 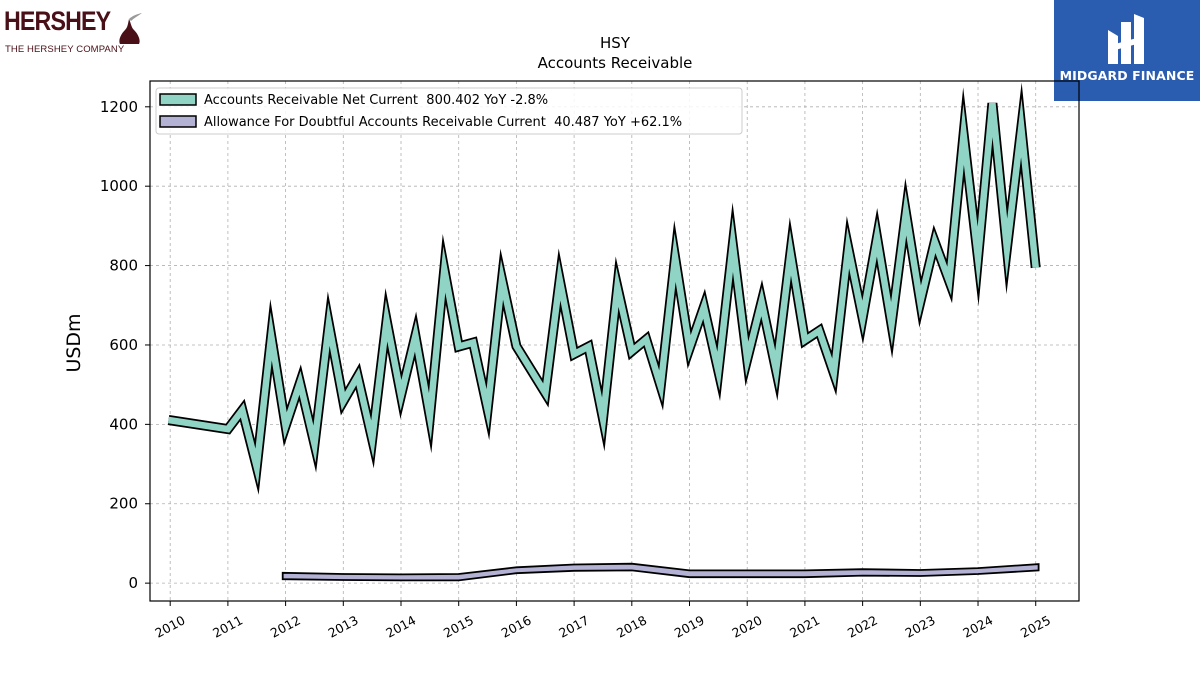 What do you see at coordinates (119, 107) in the screenshot?
I see `y-tick-label: 1200` at bounding box center [119, 107].